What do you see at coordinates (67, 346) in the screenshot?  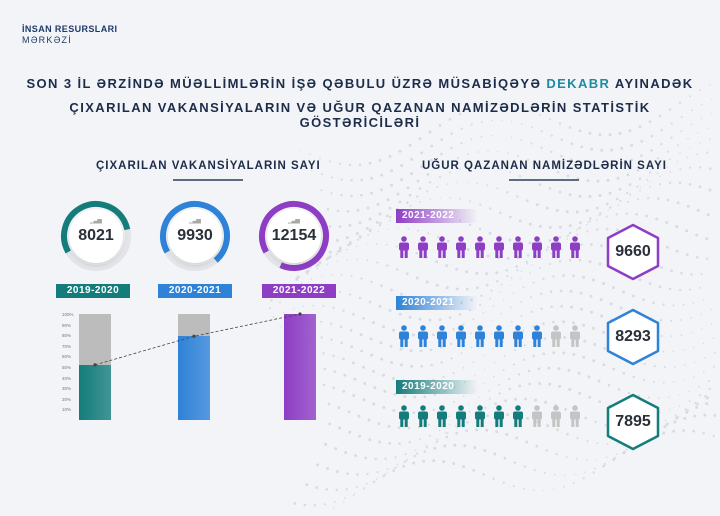 I see `y-tick-label: 70%` at bounding box center [67, 346].